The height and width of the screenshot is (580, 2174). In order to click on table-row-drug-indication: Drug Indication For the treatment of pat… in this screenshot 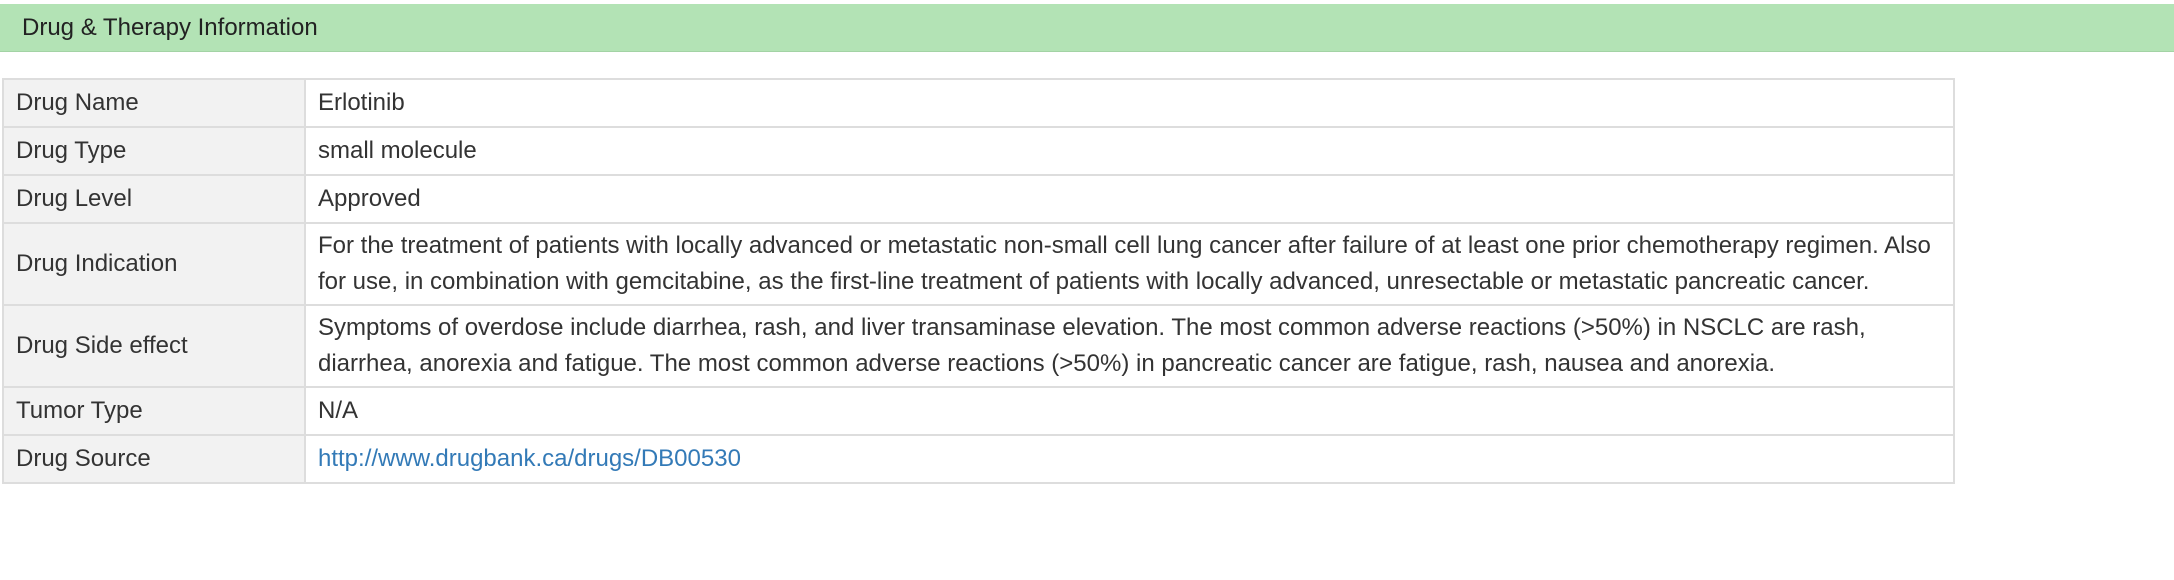, I will do `click(978, 264)`.